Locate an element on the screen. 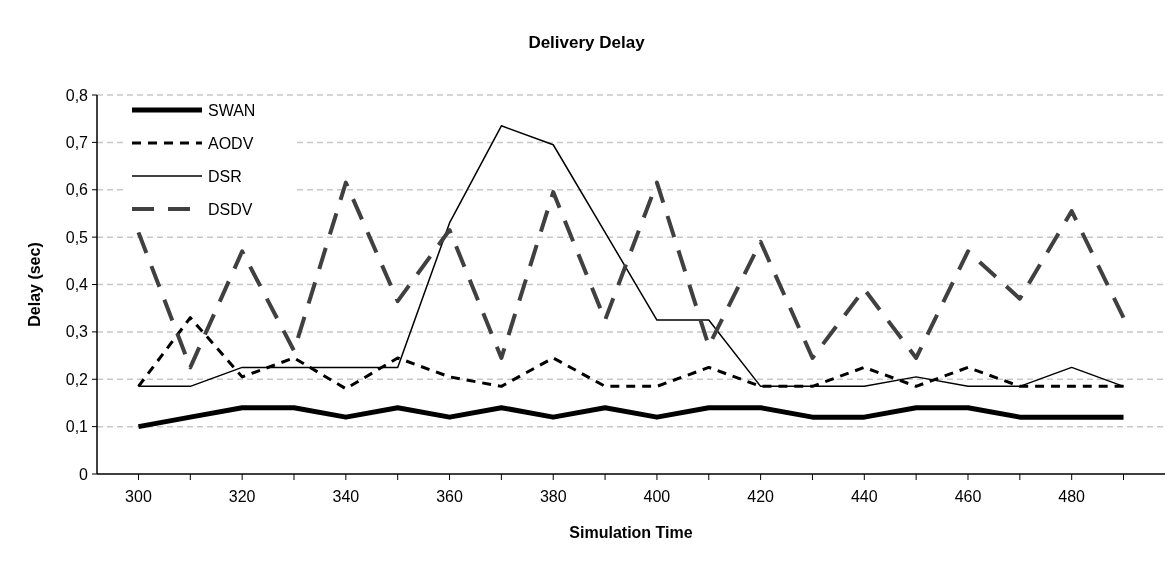  x-tick-label: 400 is located at coordinates (657, 496).